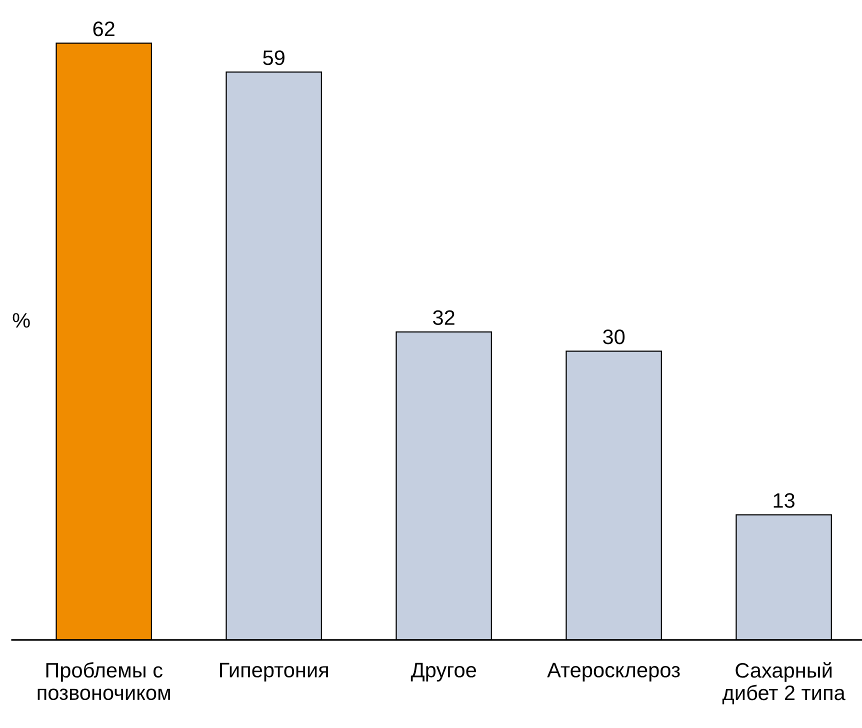 Image resolution: width=862 pixels, height=728 pixels. What do you see at coordinates (21, 320) in the screenshot?
I see `y-axis-title: %` at bounding box center [21, 320].